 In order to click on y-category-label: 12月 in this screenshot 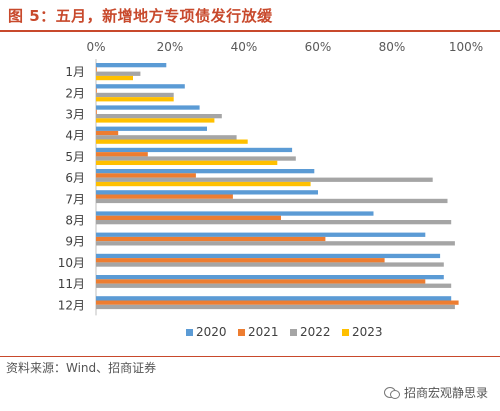, I will do `click(71, 305)`.